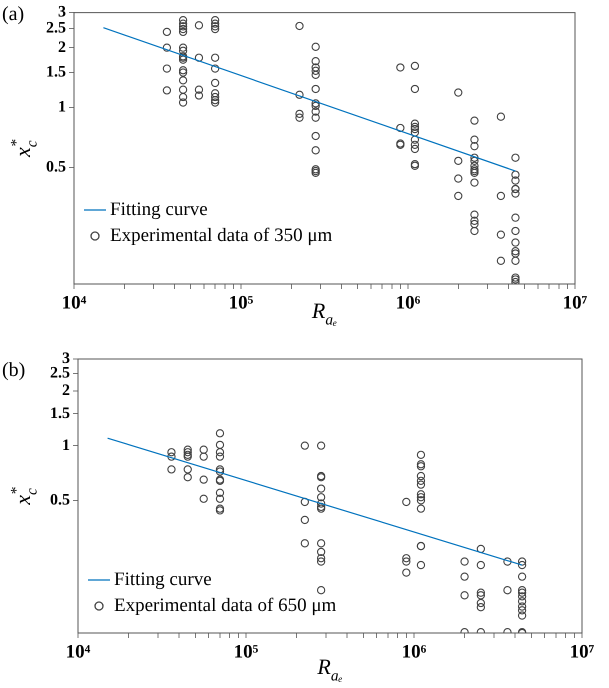 The height and width of the screenshot is (688, 609). I want to click on legend-label: Experimental data of 350 μm, so click(221, 235).